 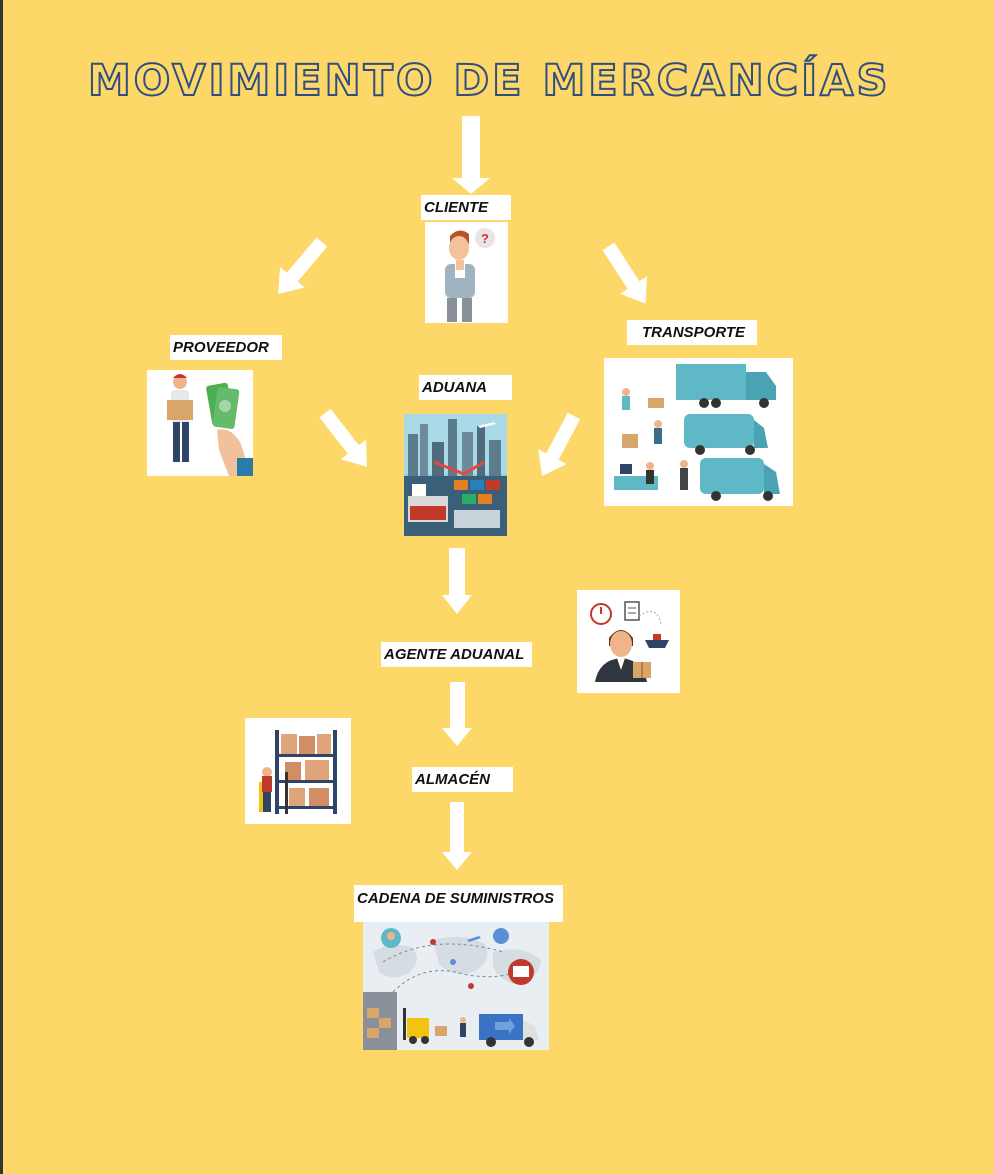 What do you see at coordinates (457, 581) in the screenshot?
I see `arrow-aduana-to-agente` at bounding box center [457, 581].